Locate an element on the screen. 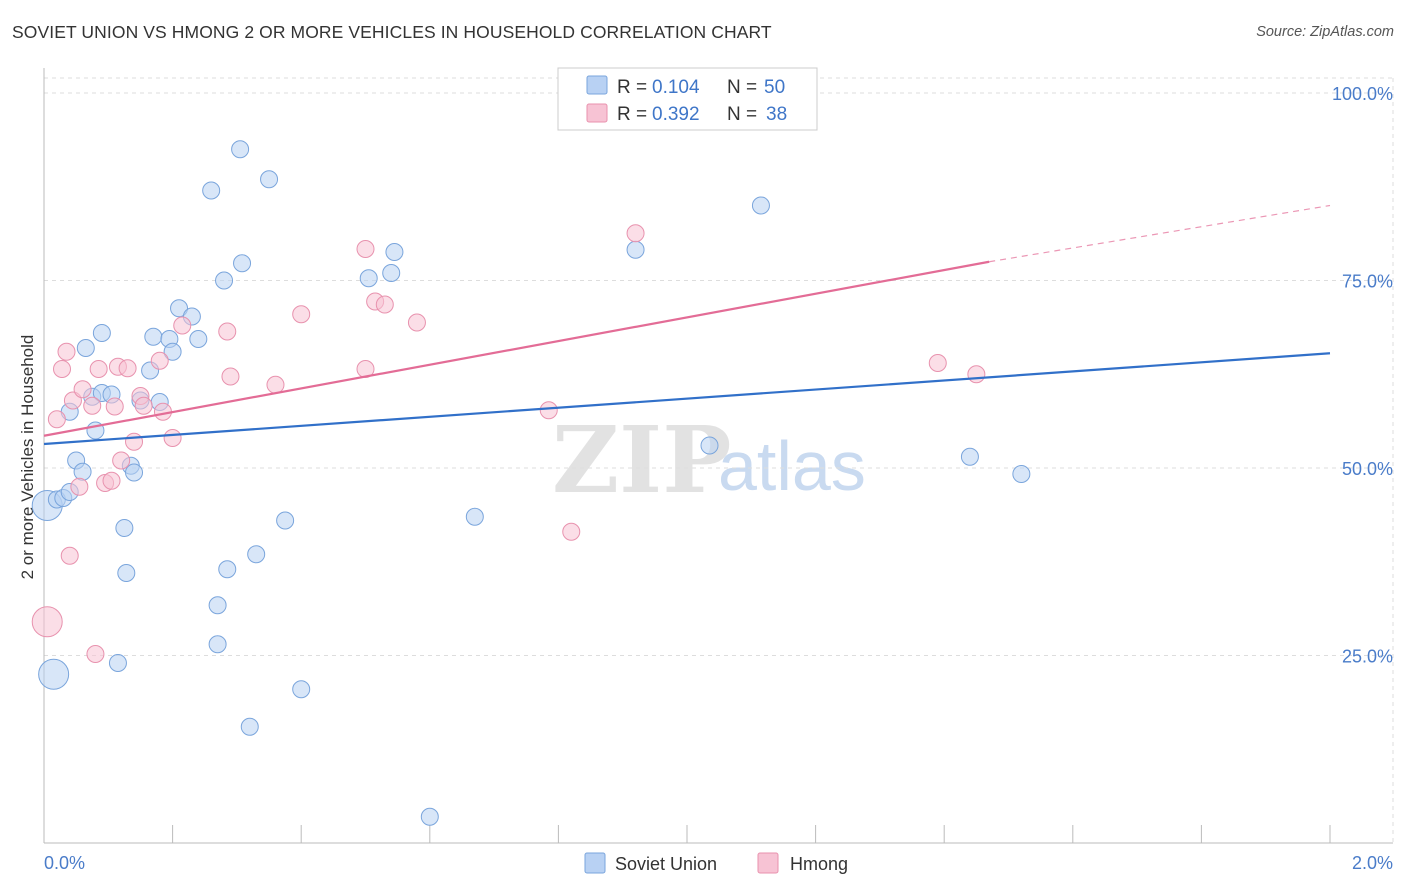  y-tick-label: 75.0% is located at coordinates (1367, 282).